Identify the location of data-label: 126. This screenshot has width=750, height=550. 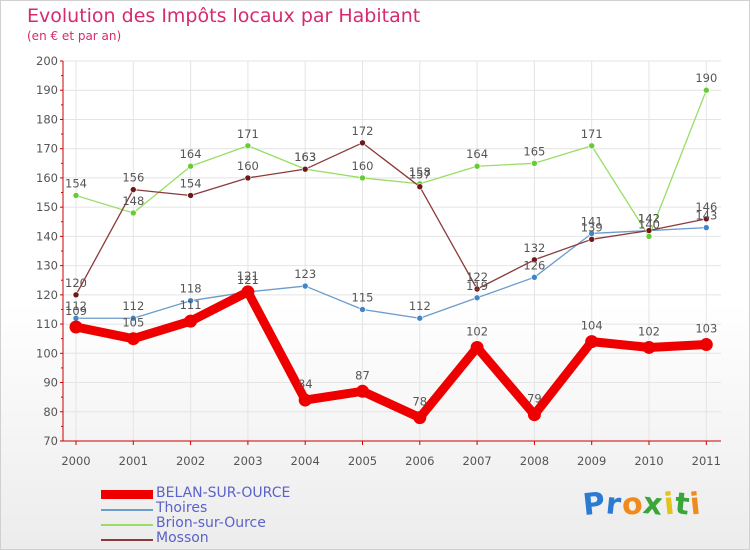
(534, 265).